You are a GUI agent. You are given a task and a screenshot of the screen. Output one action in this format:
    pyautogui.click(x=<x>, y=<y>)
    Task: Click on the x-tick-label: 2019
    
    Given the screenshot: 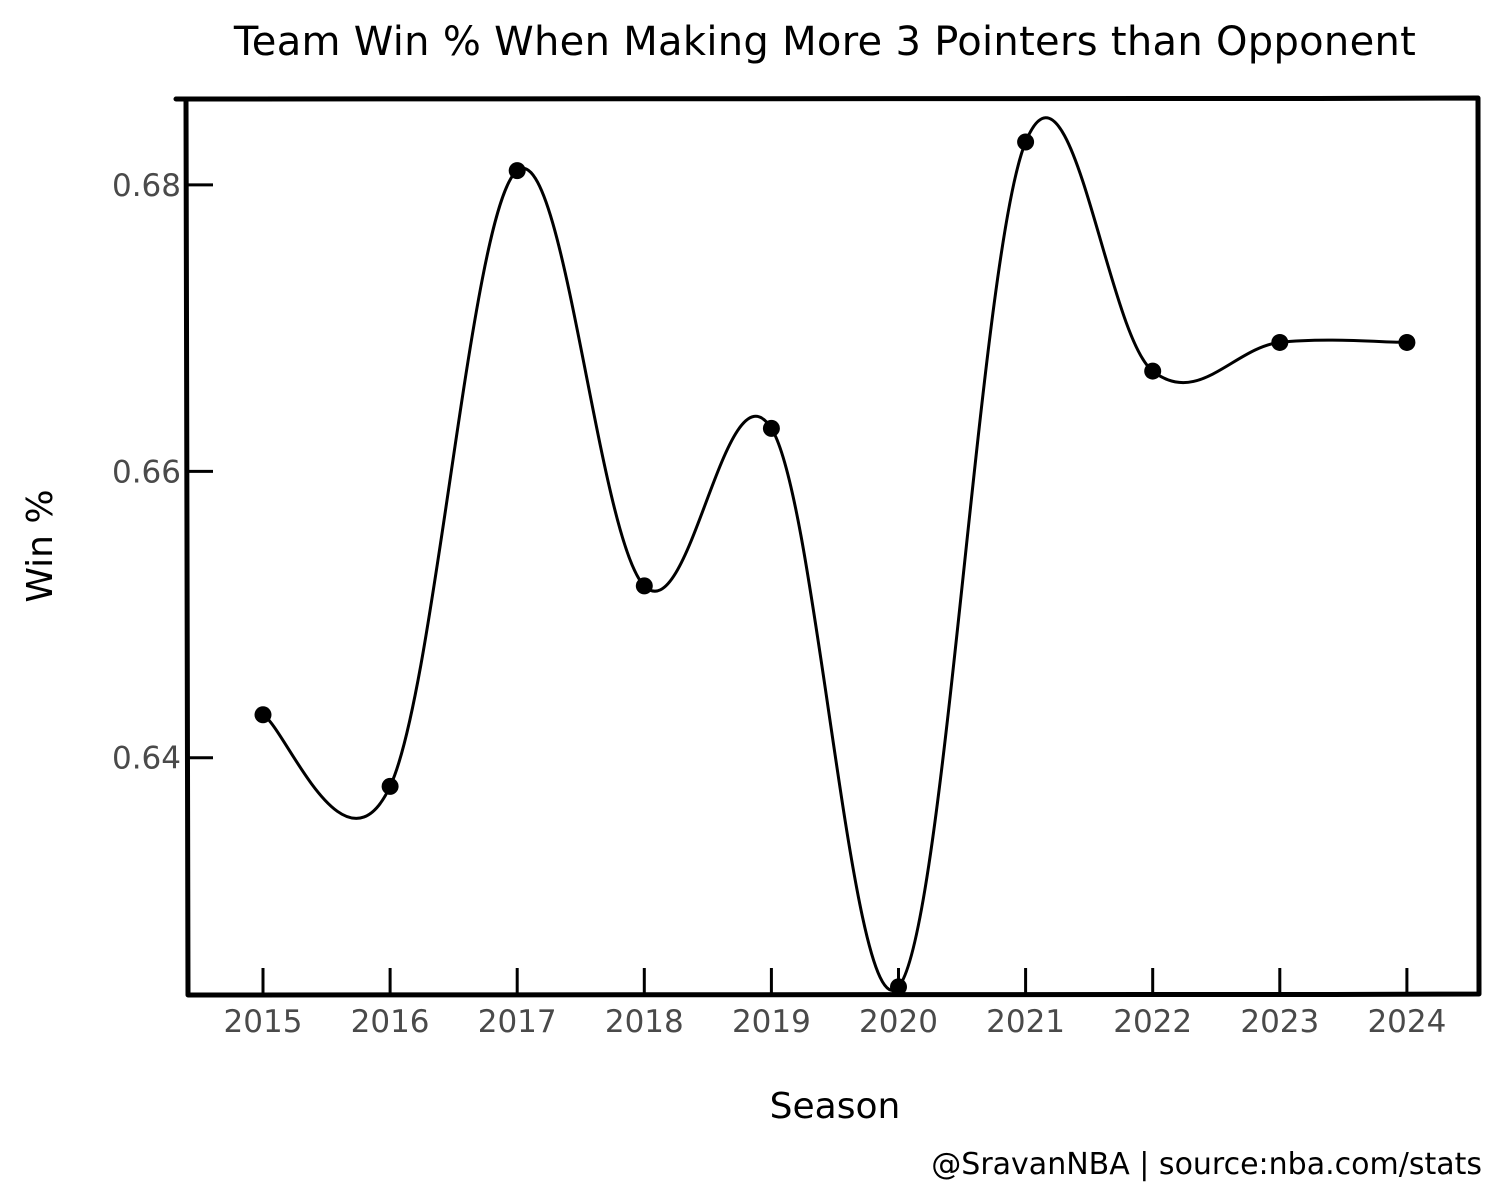 What is the action you would take?
    pyautogui.click(x=771, y=1022)
    